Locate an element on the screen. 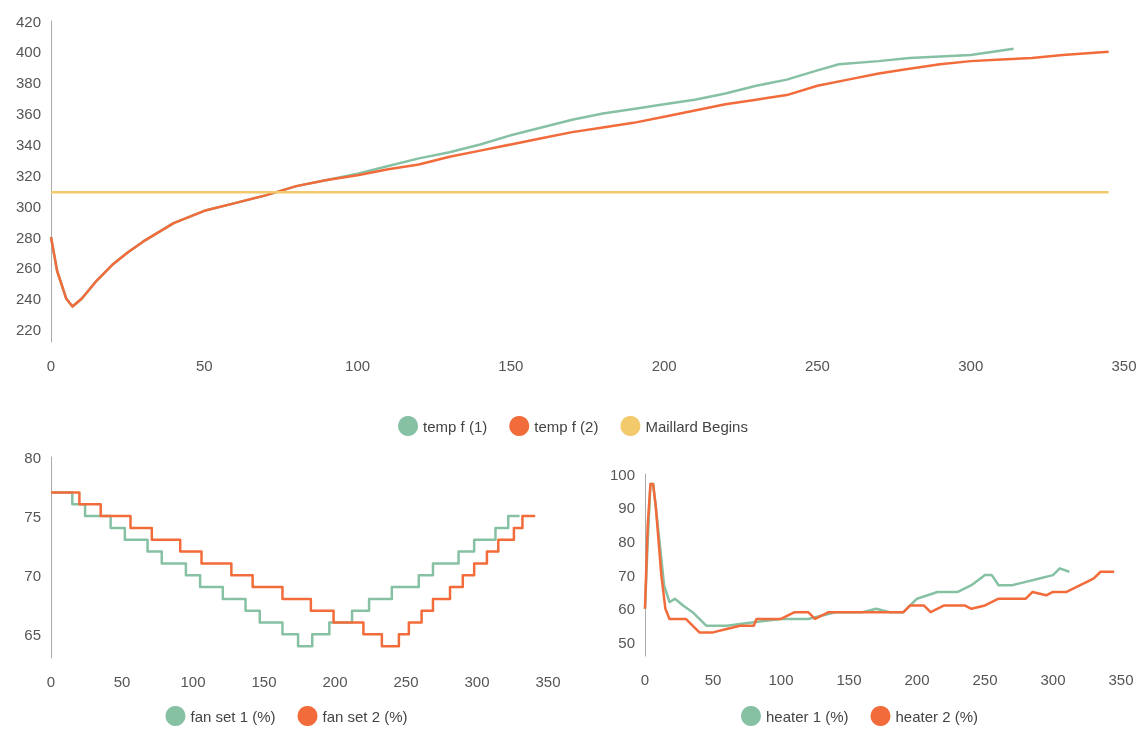  legend-label: temp f (2) is located at coordinates (566, 426).